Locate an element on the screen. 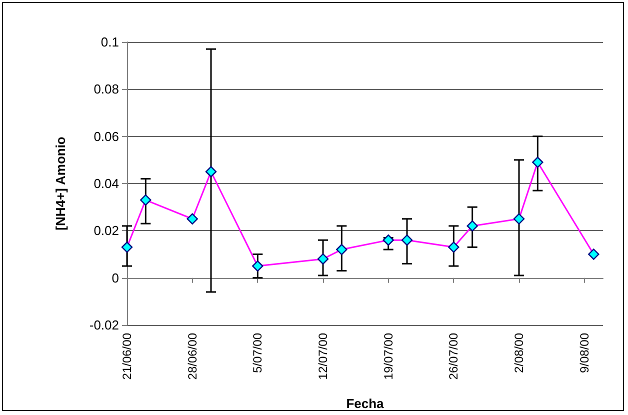 This screenshot has width=628, height=415. x-tick-label: 2/08/00 is located at coordinates (519, 353).